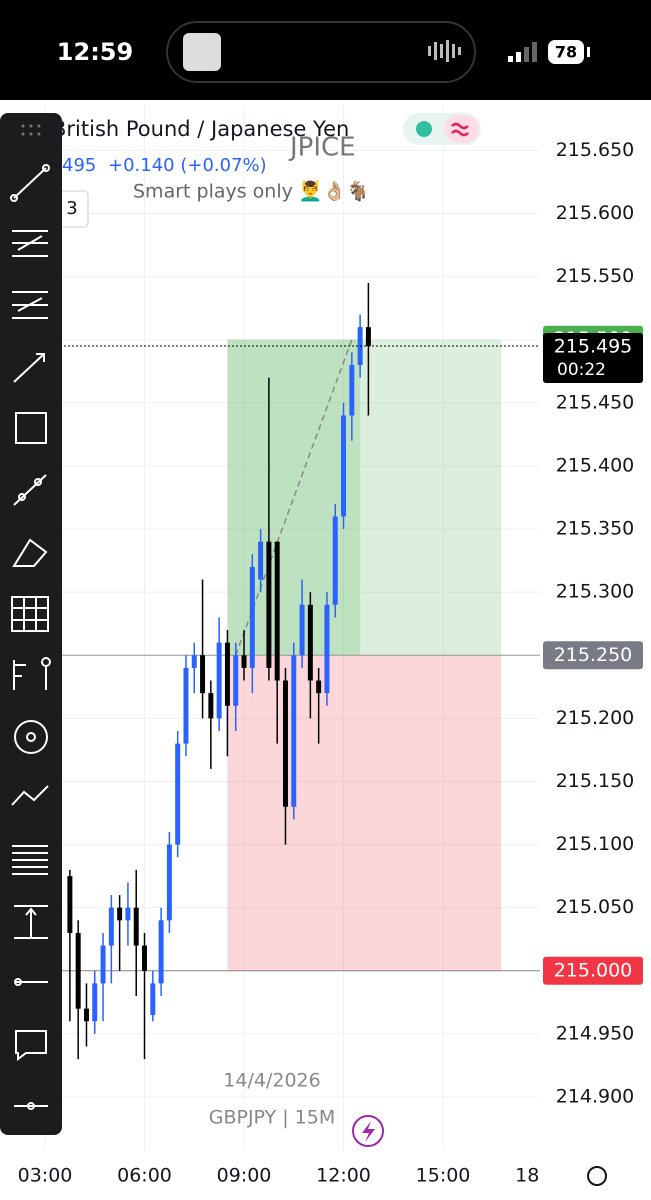 The image size is (651, 1200). What do you see at coordinates (251, 191) in the screenshot?
I see `caption: Smart plays only 💆‍♂️👌🏼🐐` at bounding box center [251, 191].